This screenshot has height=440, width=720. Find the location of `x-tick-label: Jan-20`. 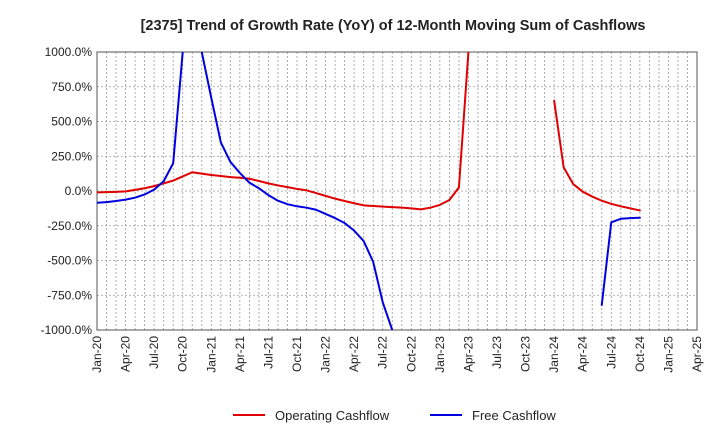

x-tick-label: Jan-20 is located at coordinates (97, 354).